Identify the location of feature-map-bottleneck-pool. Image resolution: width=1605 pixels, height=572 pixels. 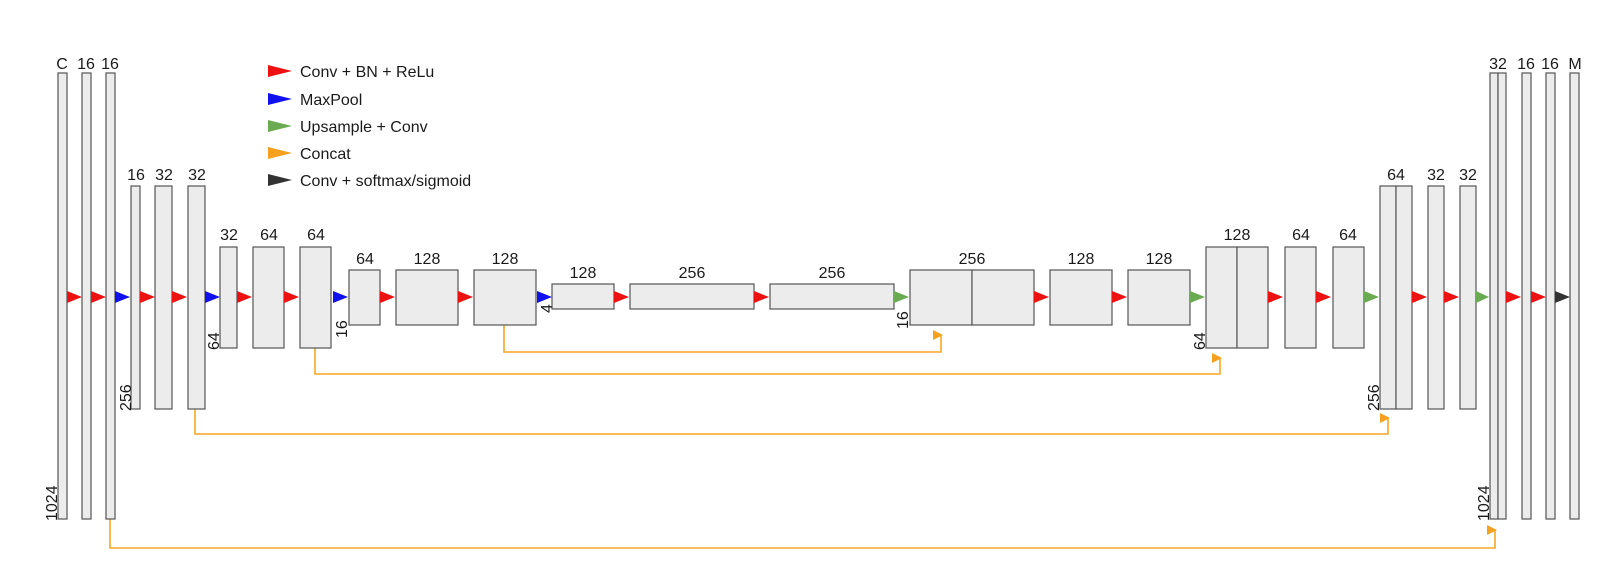
(583, 296).